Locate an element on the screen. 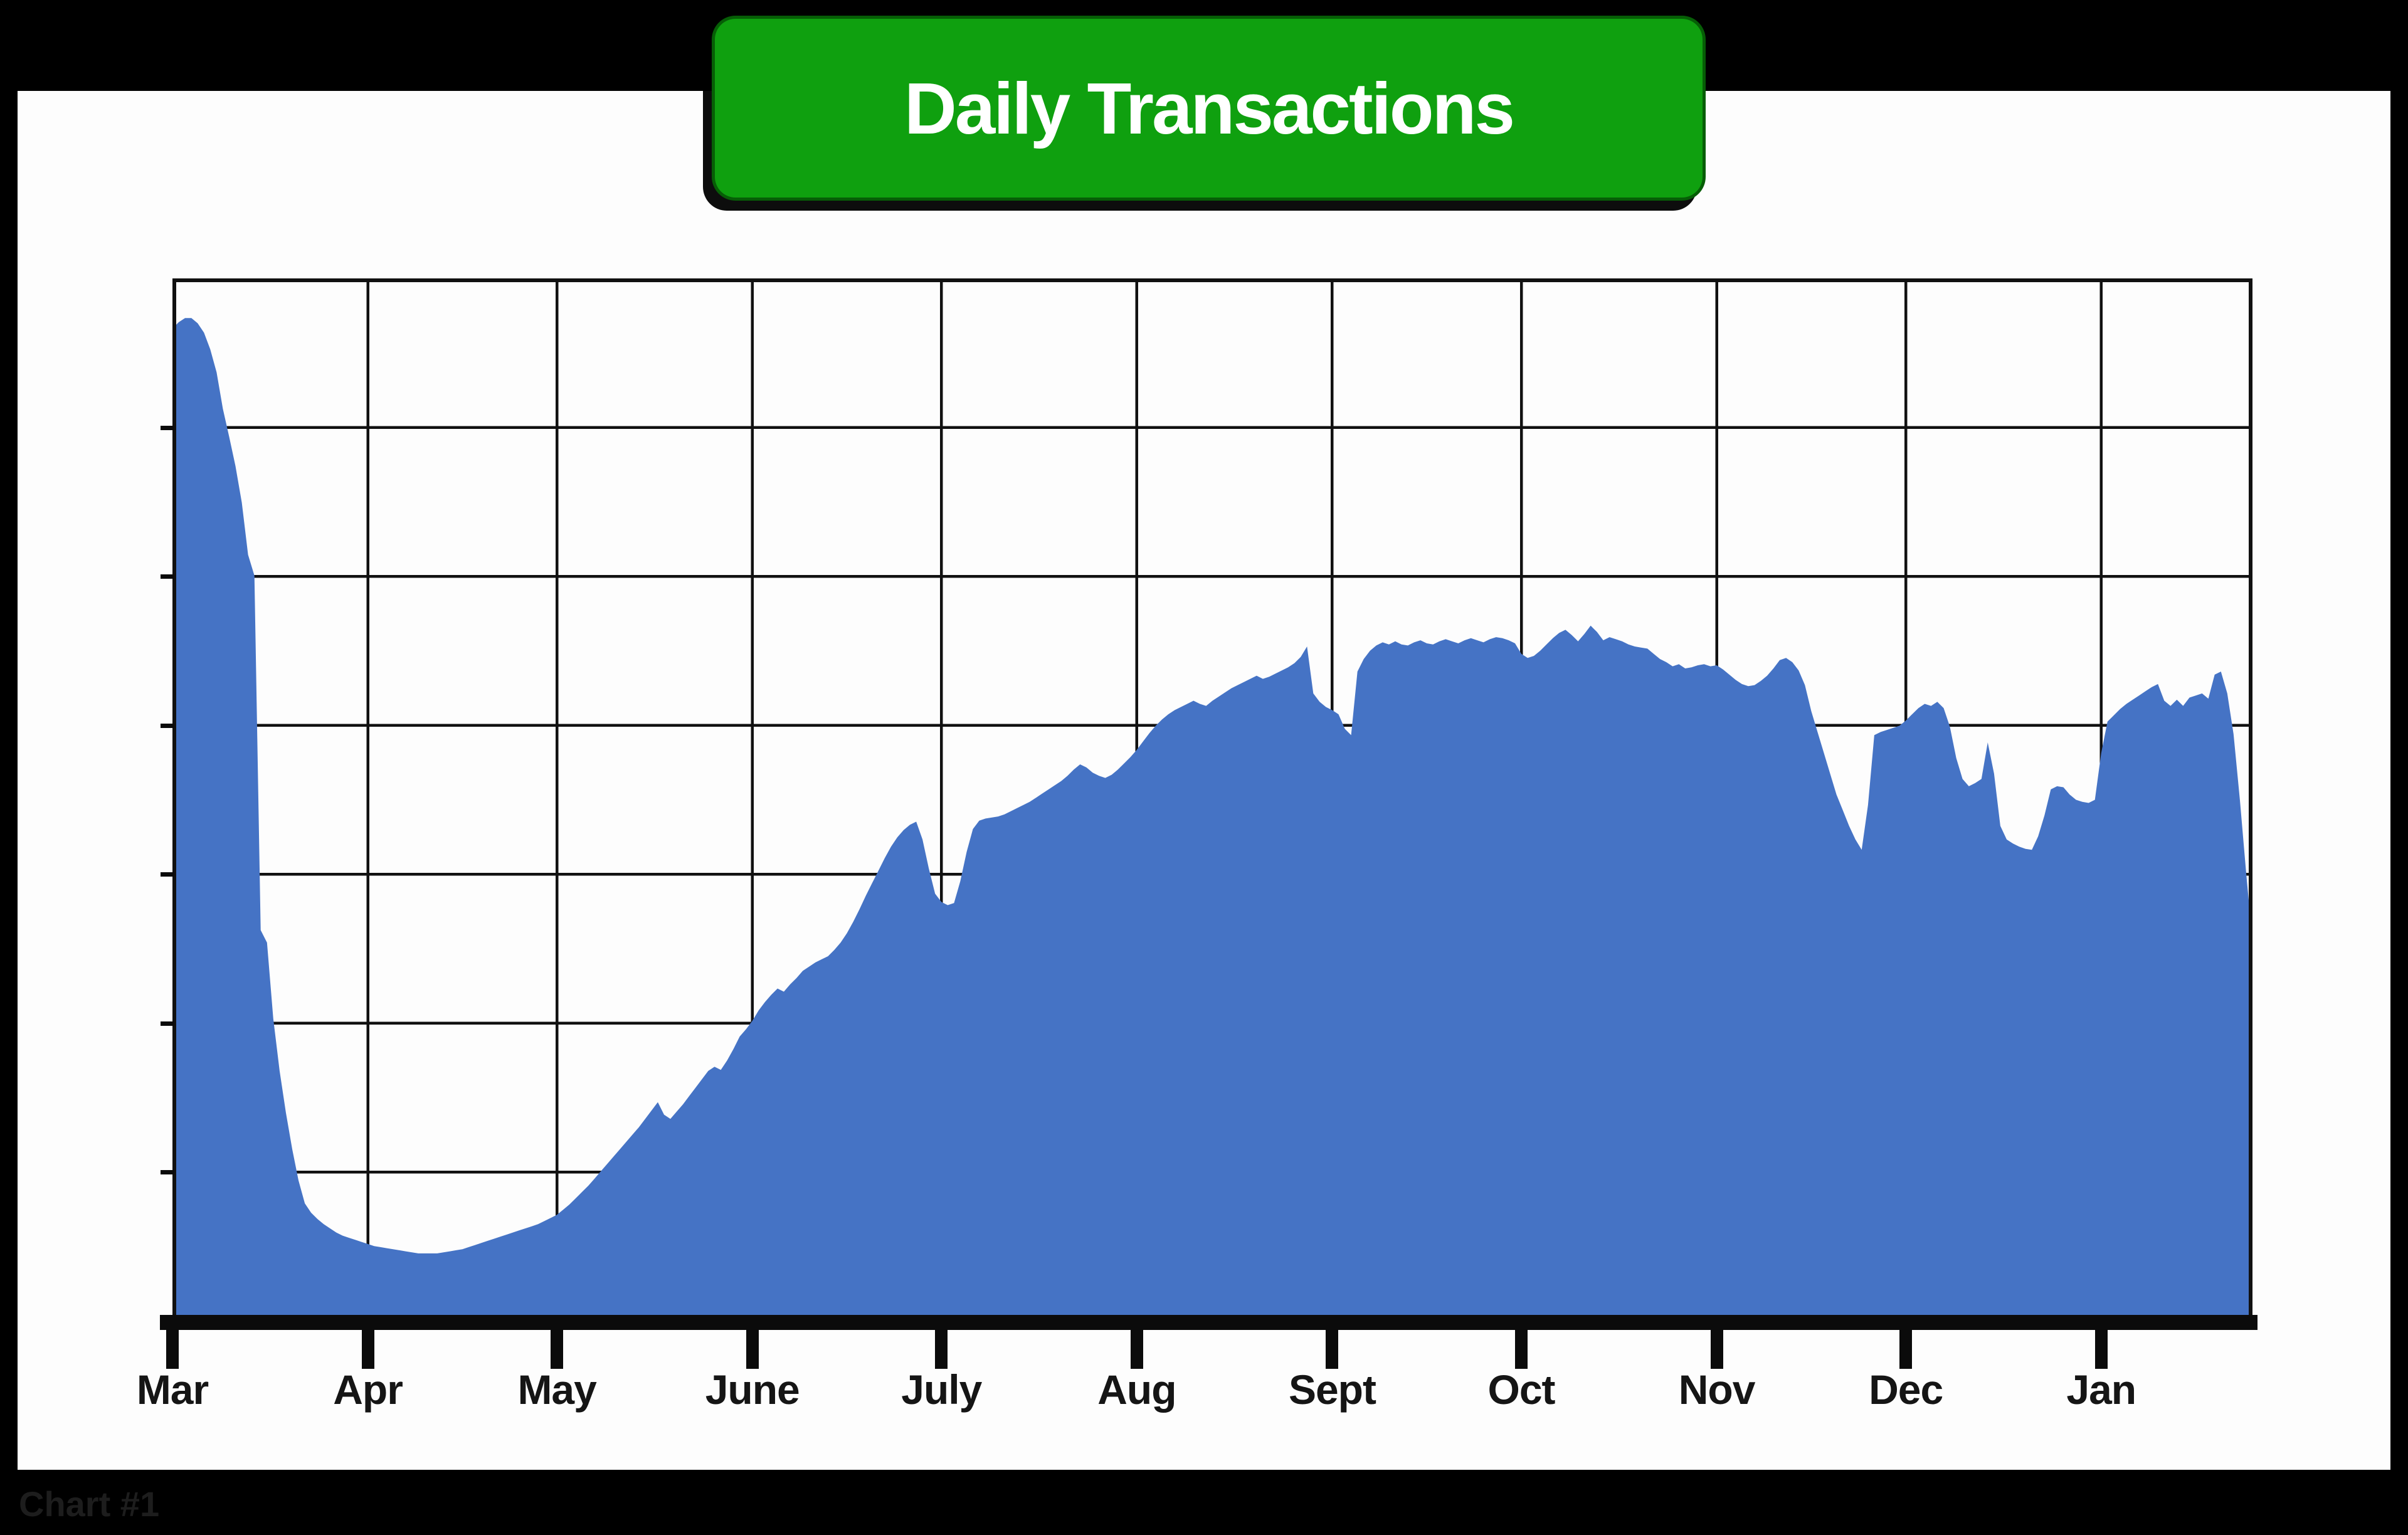 This screenshot has width=2408, height=1535. x-label-oct: Oct is located at coordinates (1521, 1389).